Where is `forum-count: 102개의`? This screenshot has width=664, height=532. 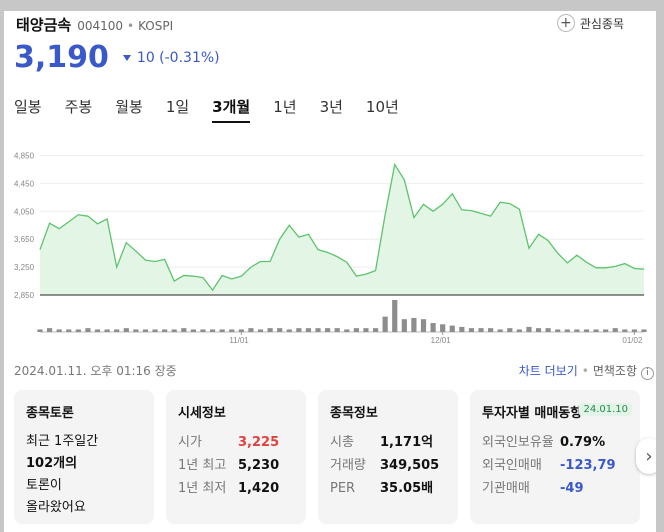 forum-count: 102개의 is located at coordinates (52, 463).